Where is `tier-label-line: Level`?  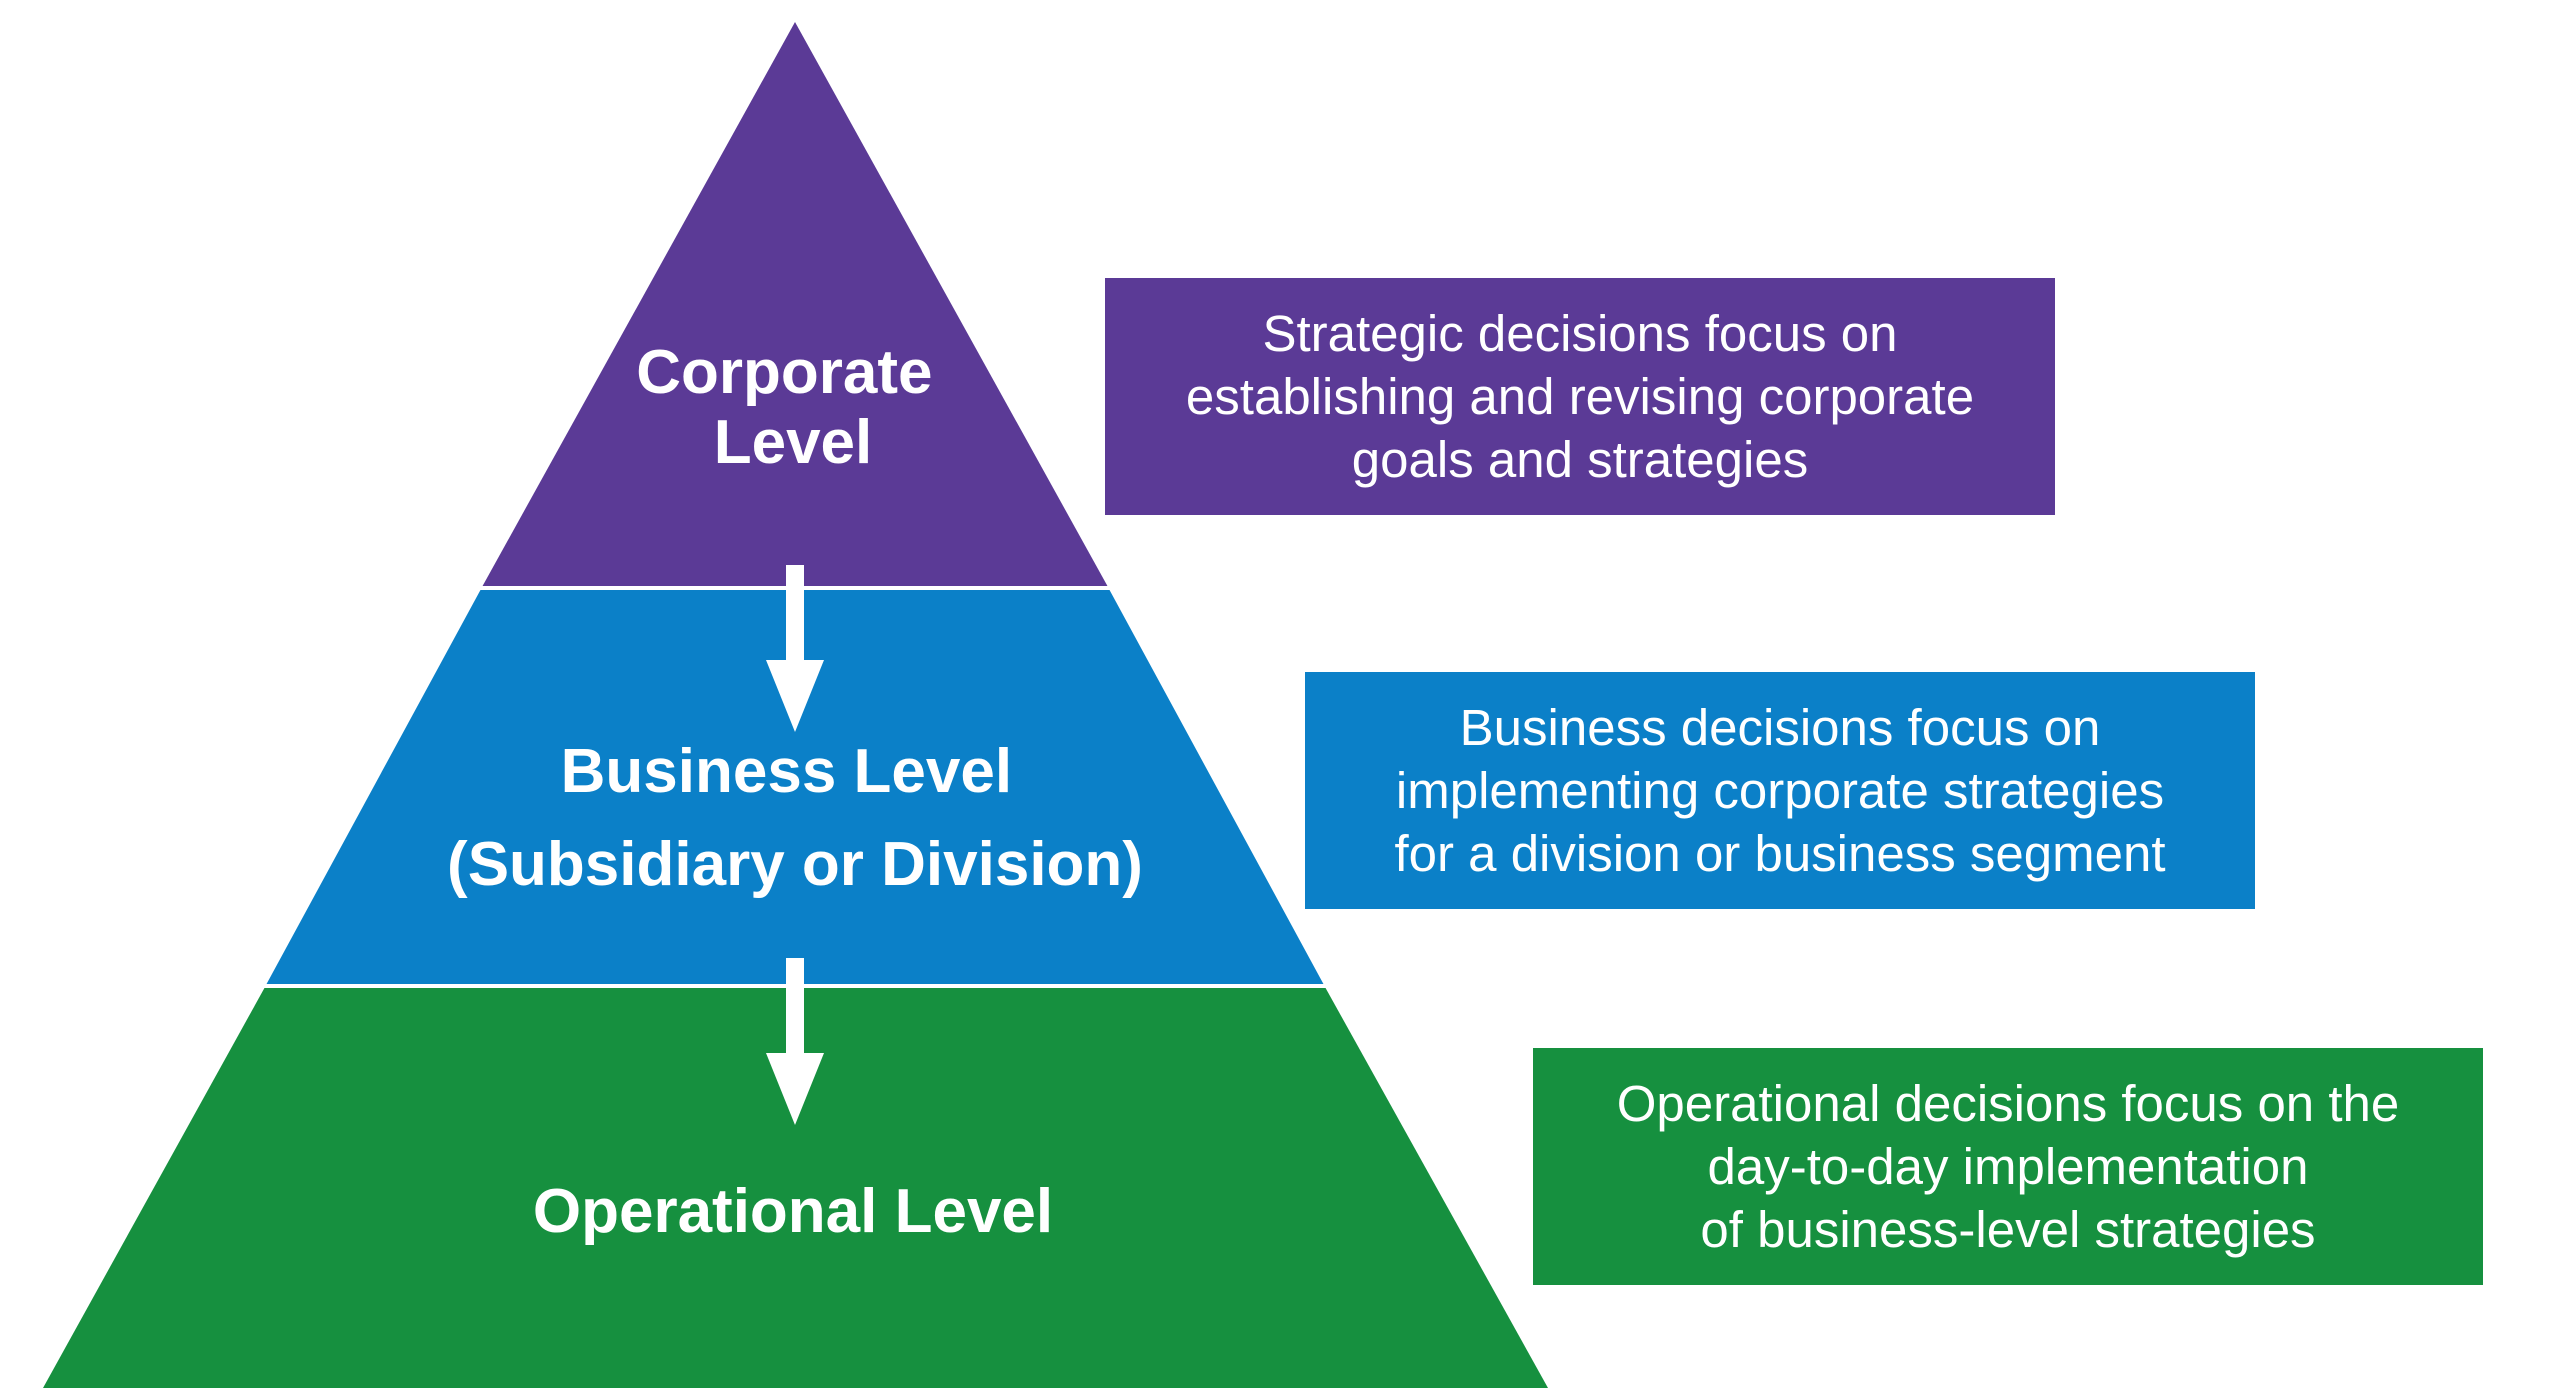
tier-label-line: Level is located at coordinates (793, 442).